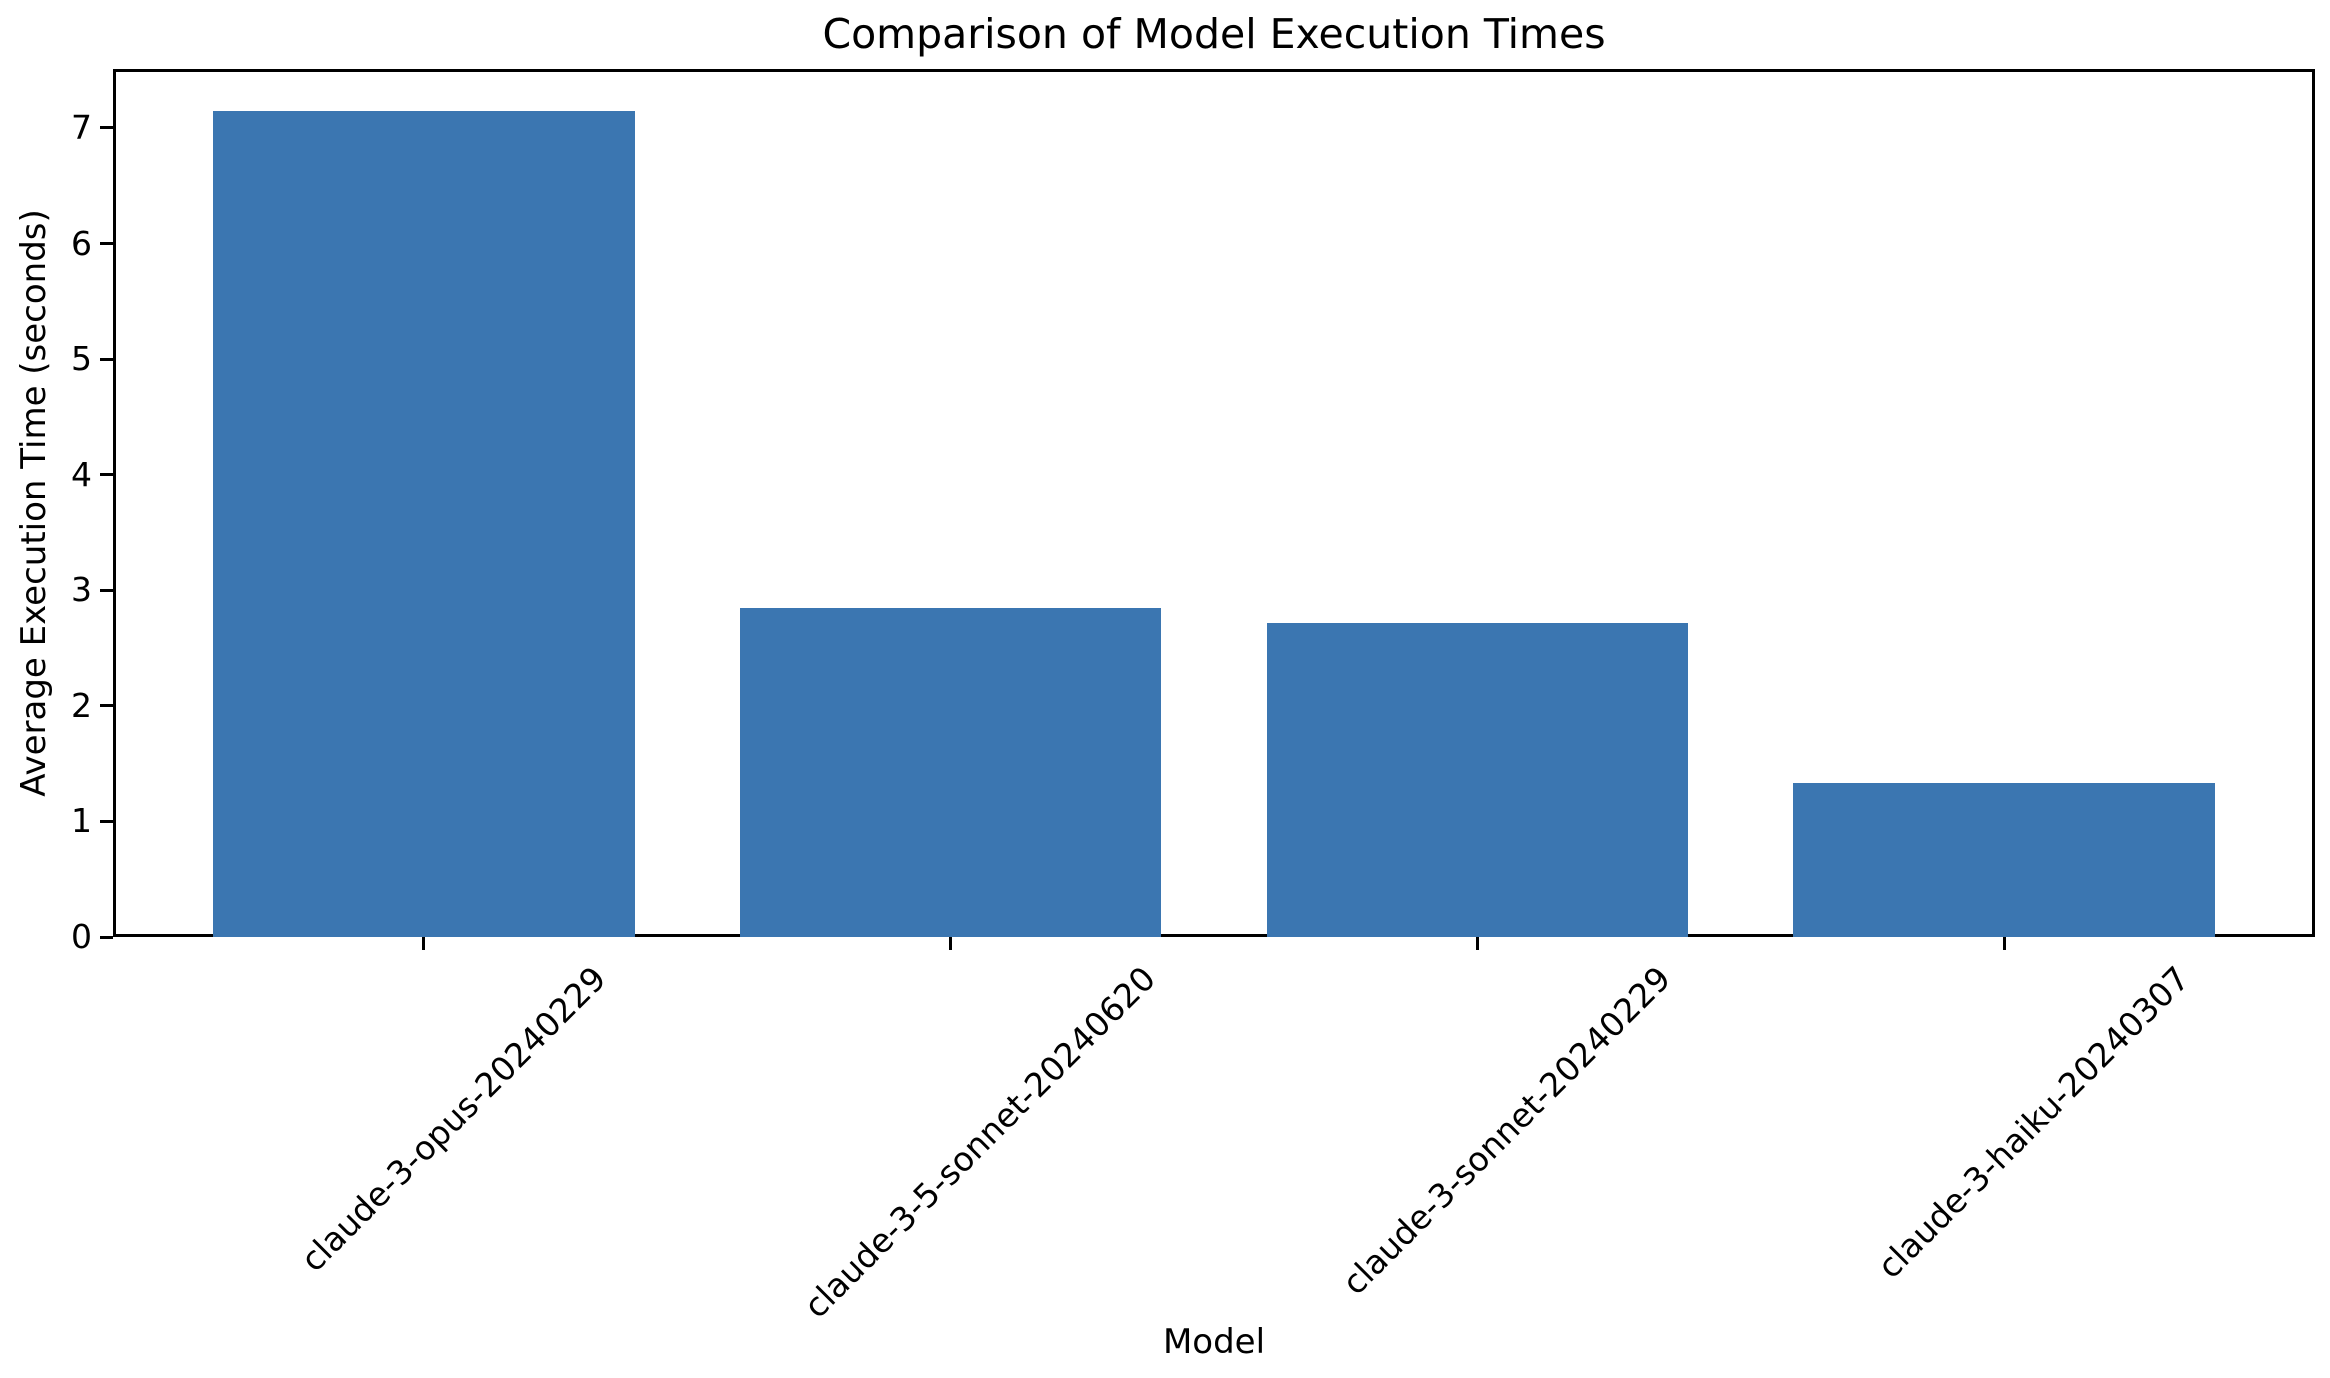 Image resolution: width=2330 pixels, height=1378 pixels. I want to click on y-tick-label: 7, so click(81, 127).